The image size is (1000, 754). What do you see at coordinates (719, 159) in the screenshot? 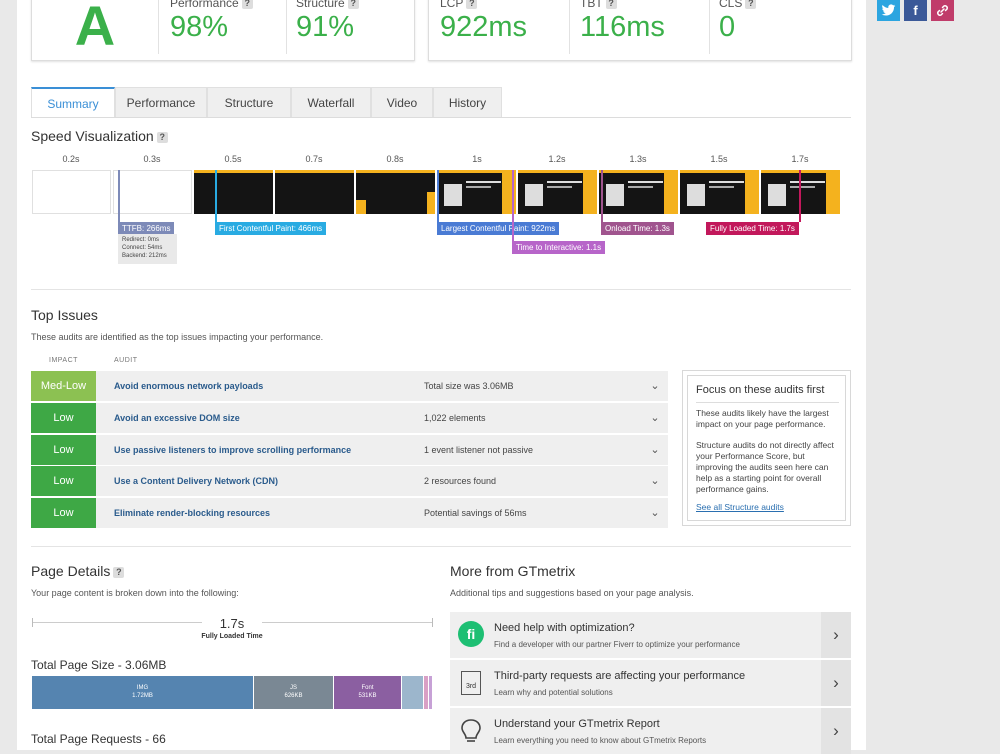
I see `frame-time: 1.5s` at bounding box center [719, 159].